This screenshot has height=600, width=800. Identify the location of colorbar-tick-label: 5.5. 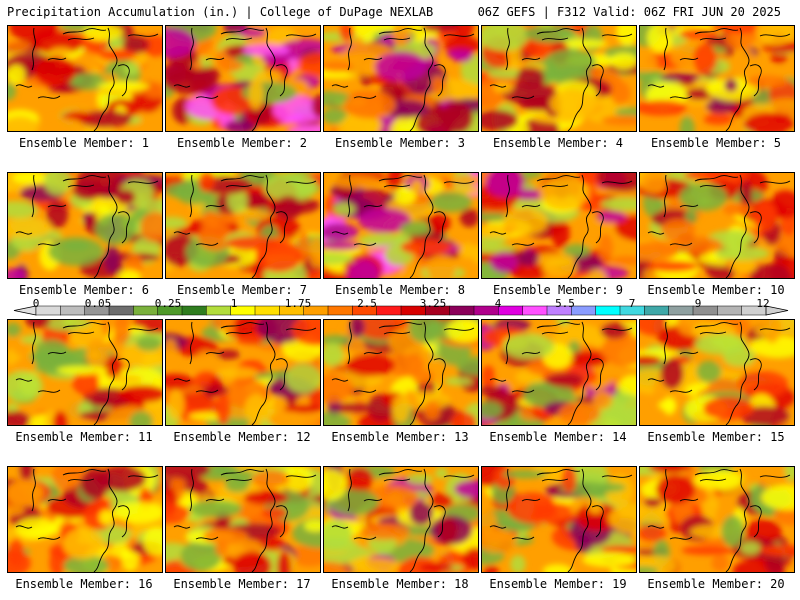
(565, 303).